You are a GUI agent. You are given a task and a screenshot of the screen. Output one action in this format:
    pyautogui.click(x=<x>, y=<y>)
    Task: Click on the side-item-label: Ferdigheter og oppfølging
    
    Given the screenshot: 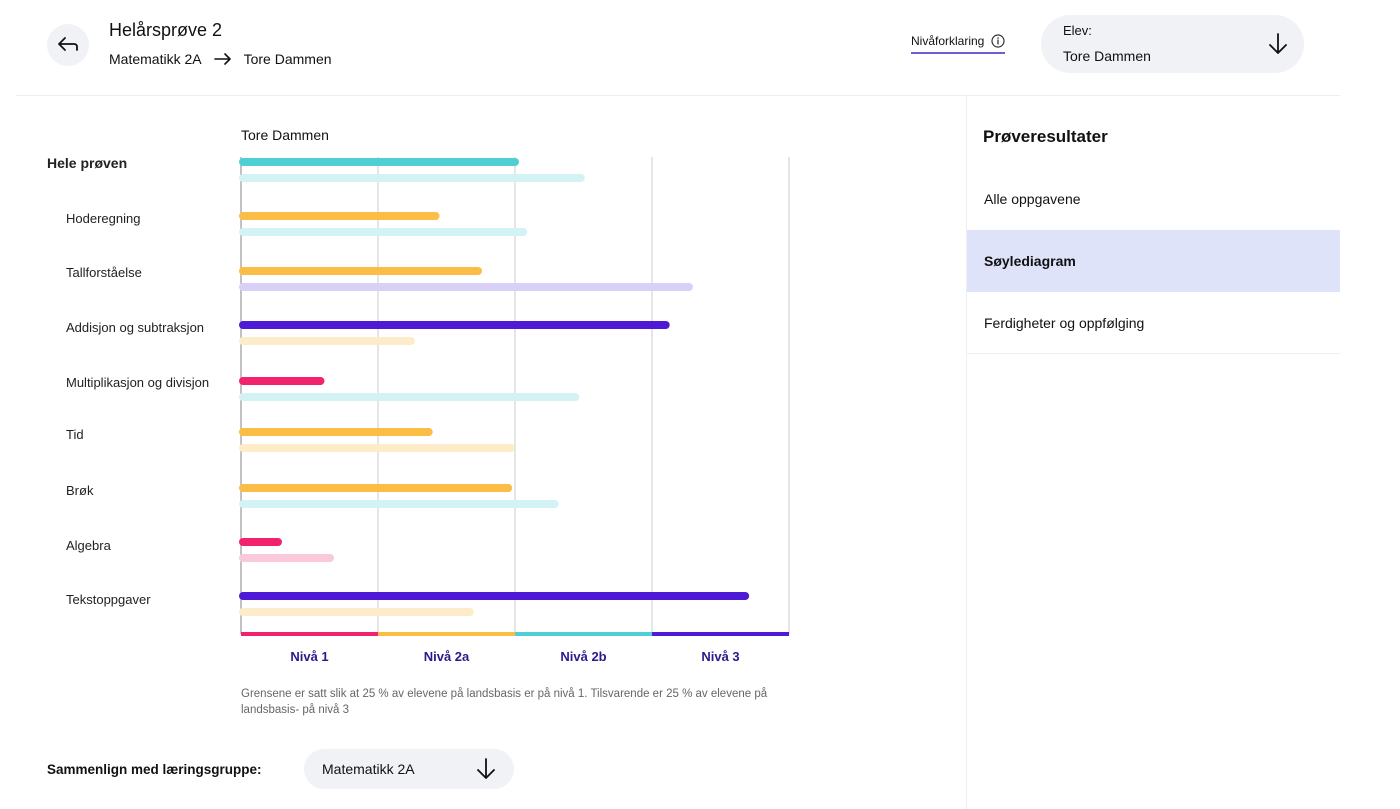 What is the action you would take?
    pyautogui.click(x=1064, y=322)
    